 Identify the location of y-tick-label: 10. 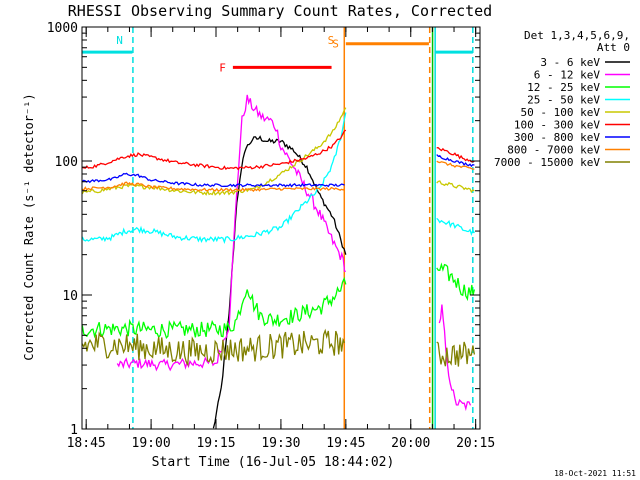
(70, 296).